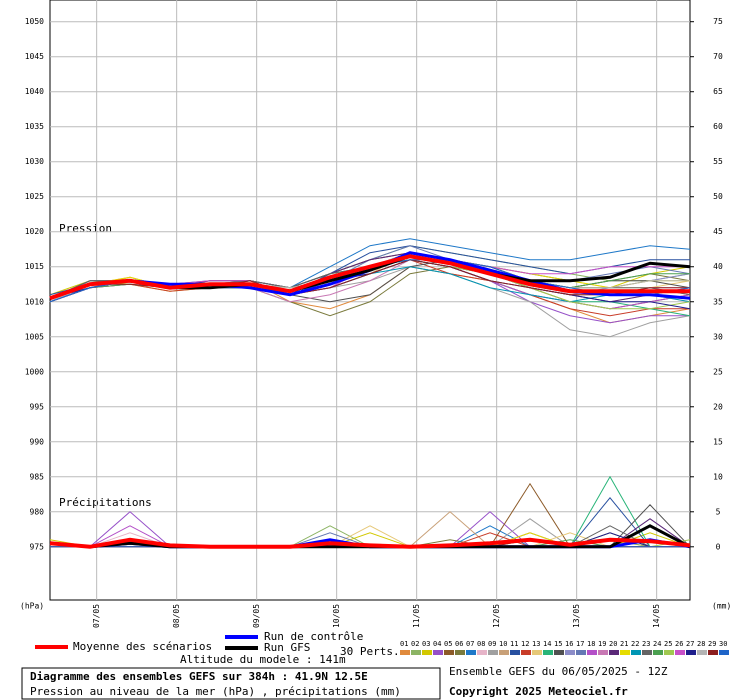 The width and height of the screenshot is (740, 700). I want to click on precip-label: Précipitations, so click(105, 502).